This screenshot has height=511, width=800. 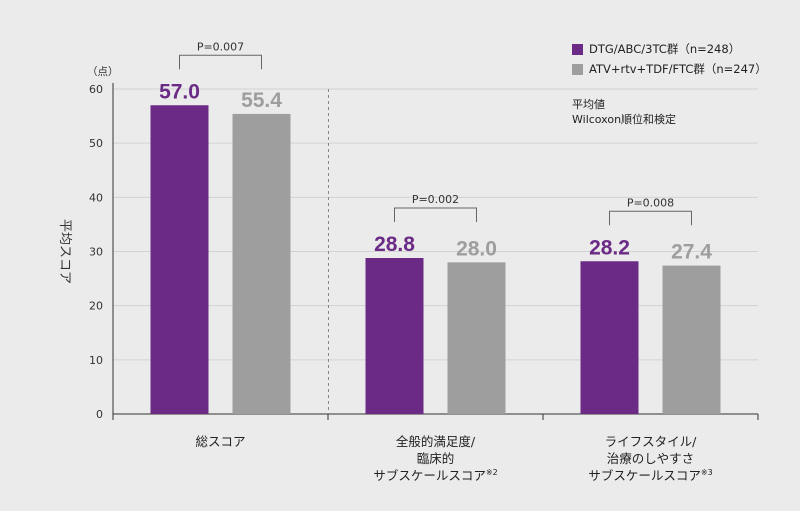 I want to click on pvalue-label: P=0.007, so click(x=220, y=46).